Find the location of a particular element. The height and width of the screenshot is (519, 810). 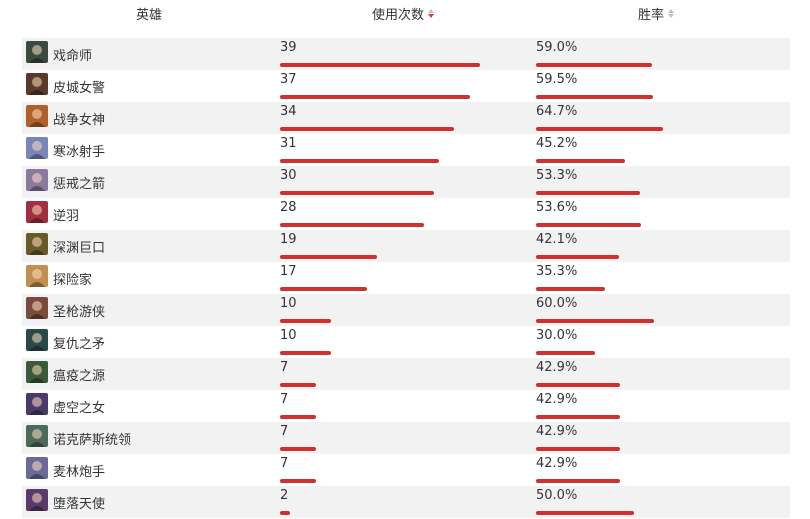

column-header-uses-label: 使用次数 is located at coordinates (398, 15).